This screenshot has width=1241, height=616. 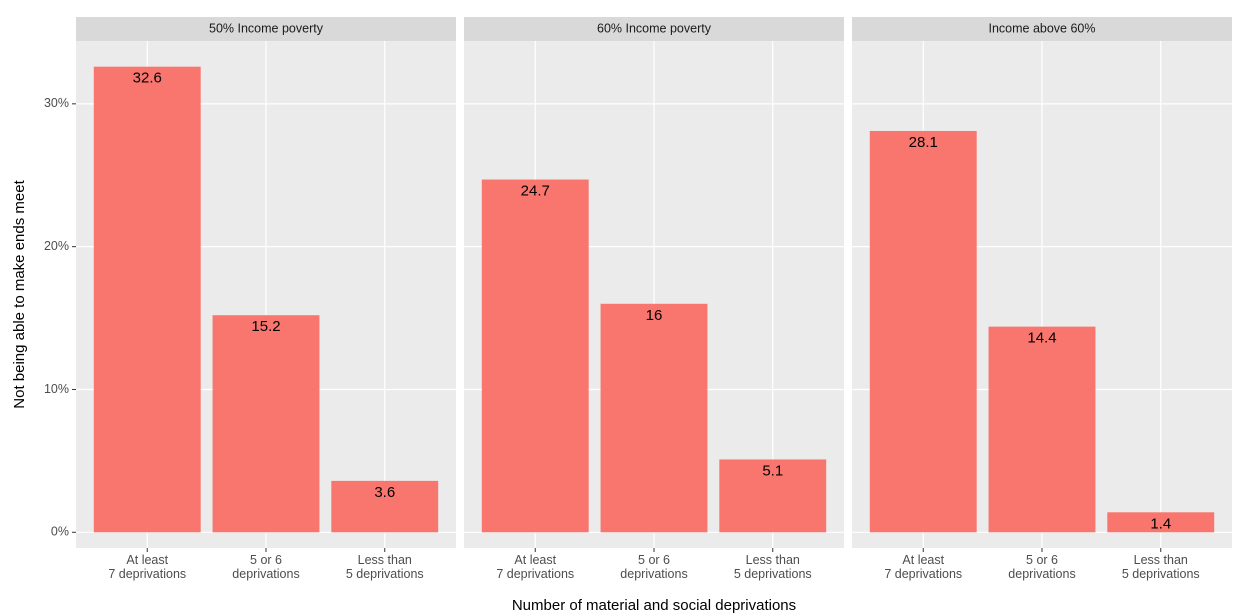 I want to click on value-label: 14.4, so click(x=1041, y=338).